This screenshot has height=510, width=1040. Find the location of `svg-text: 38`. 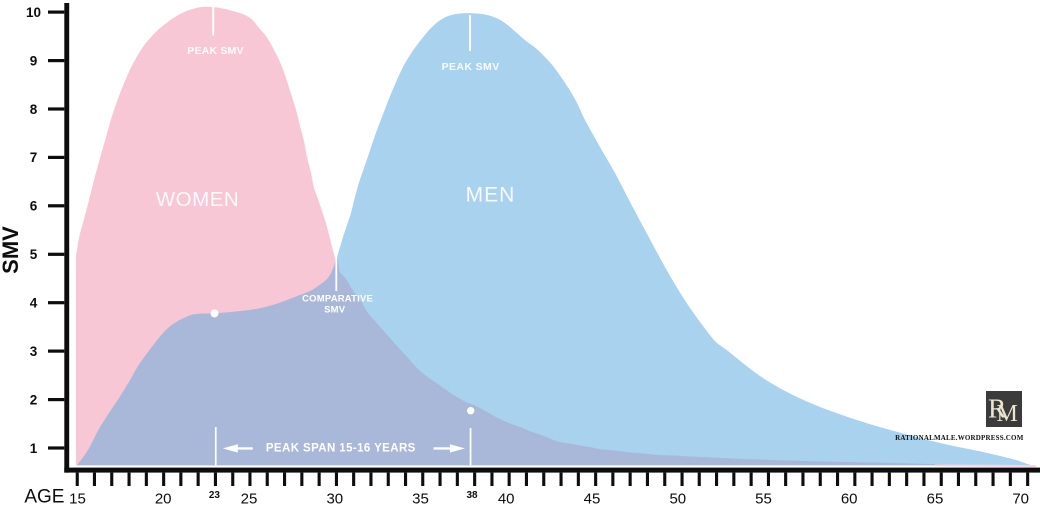

svg-text: 38 is located at coordinates (472, 495).